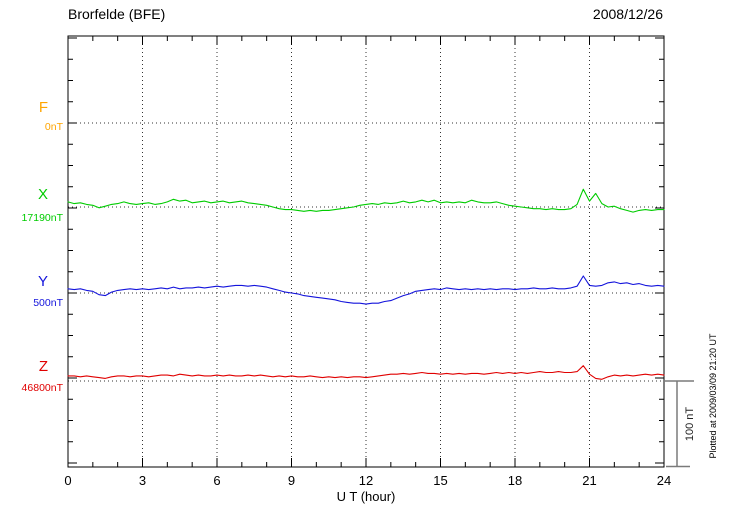  Describe the element at coordinates (366, 290) in the screenshot. I see `trace-Y` at that location.